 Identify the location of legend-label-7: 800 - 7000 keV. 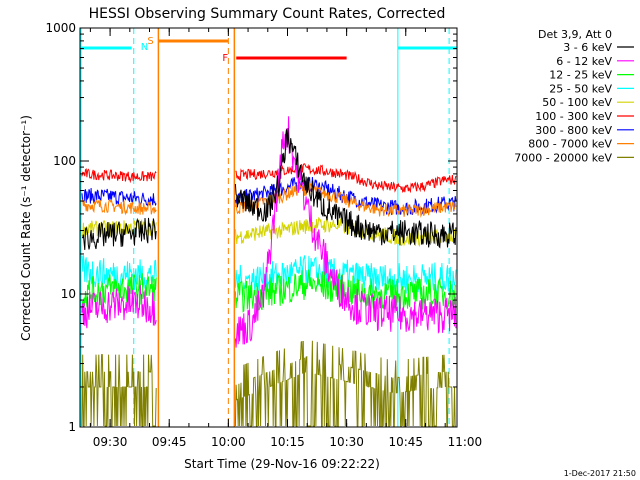
(570, 144).